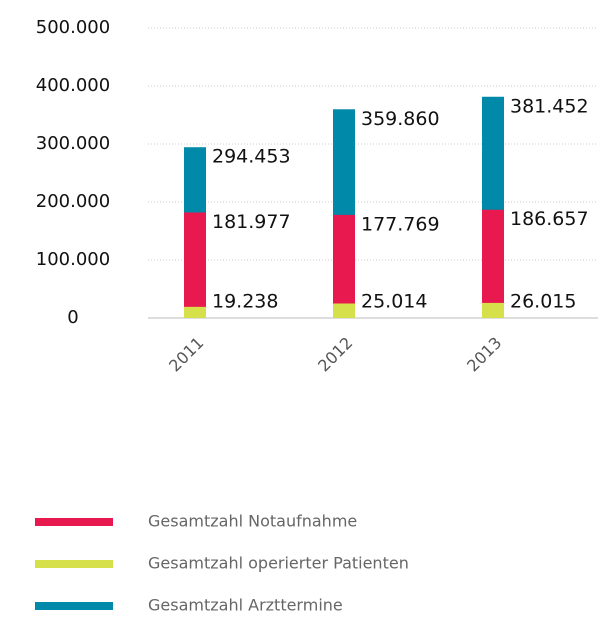 The width and height of the screenshot is (601, 618). I want to click on value-label: 26.015, so click(543, 302).